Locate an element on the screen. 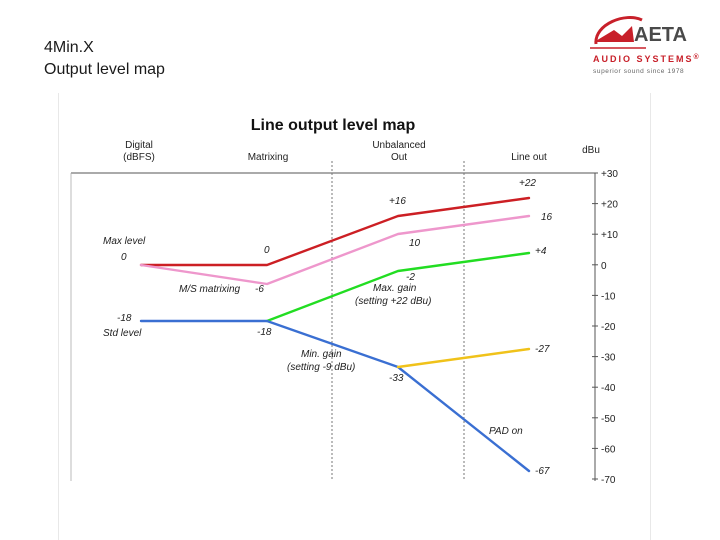 This screenshot has width=720, height=540. header-line-out: Line out is located at coordinates (529, 157).